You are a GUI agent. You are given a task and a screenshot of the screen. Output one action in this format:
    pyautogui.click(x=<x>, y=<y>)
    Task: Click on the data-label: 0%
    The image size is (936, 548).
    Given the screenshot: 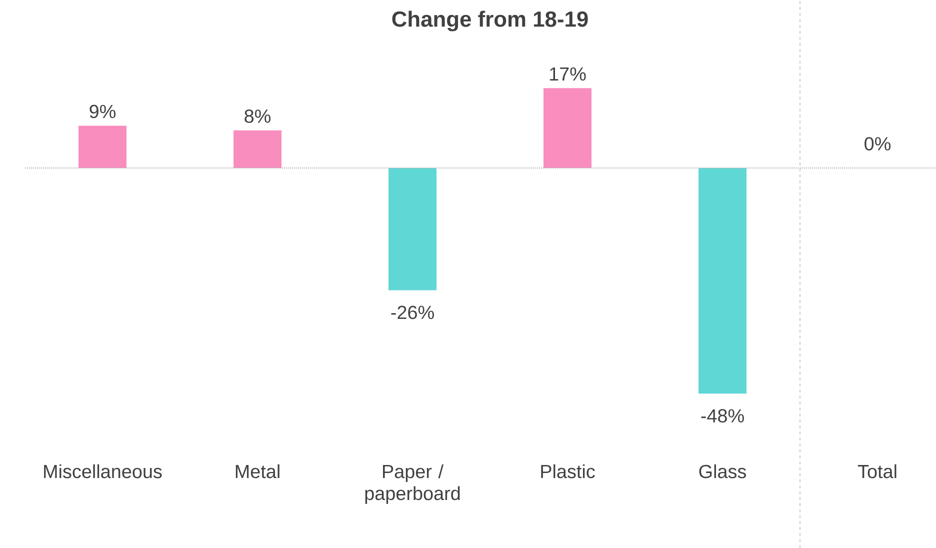 What is the action you would take?
    pyautogui.click(x=877, y=143)
    